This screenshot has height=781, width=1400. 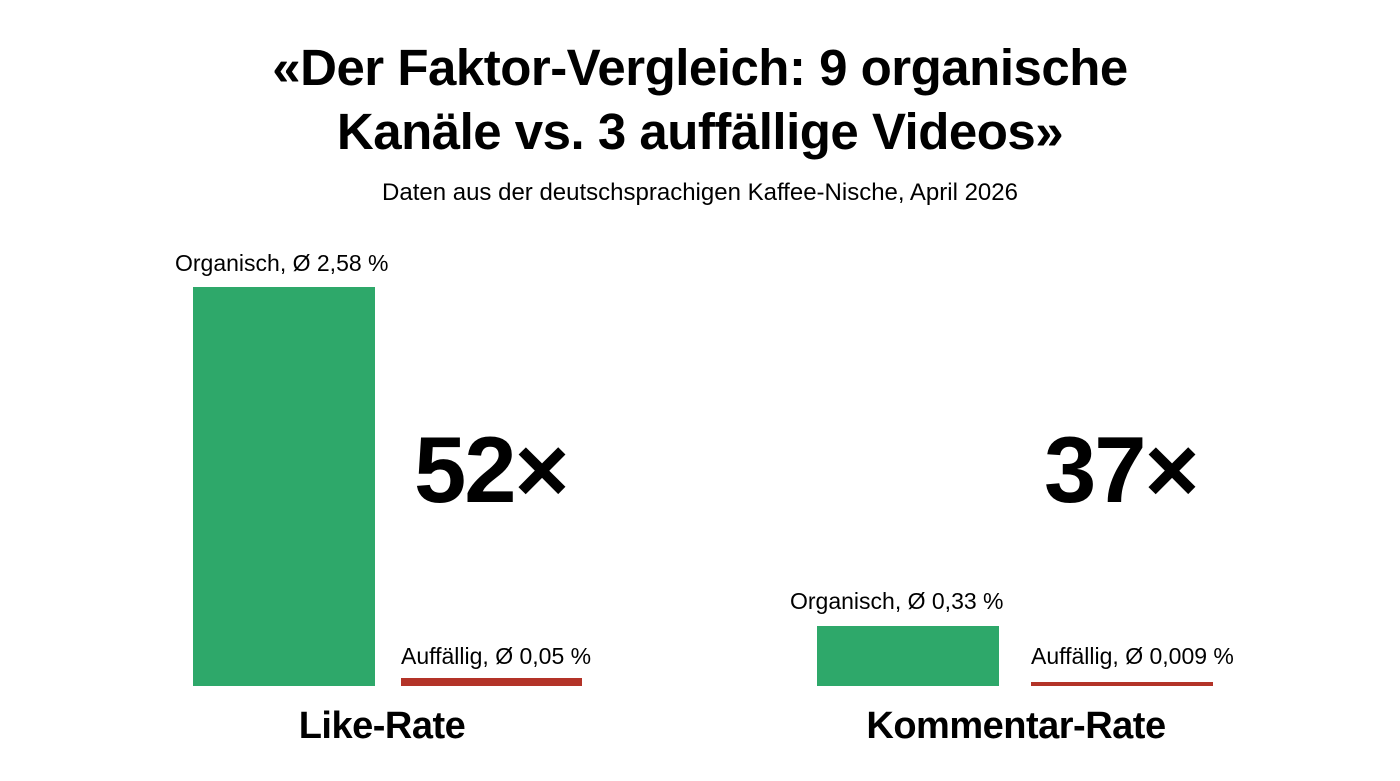 What do you see at coordinates (897, 601) in the screenshot?
I see `organic-bar-label: Organisch, Ø 0,33 %` at bounding box center [897, 601].